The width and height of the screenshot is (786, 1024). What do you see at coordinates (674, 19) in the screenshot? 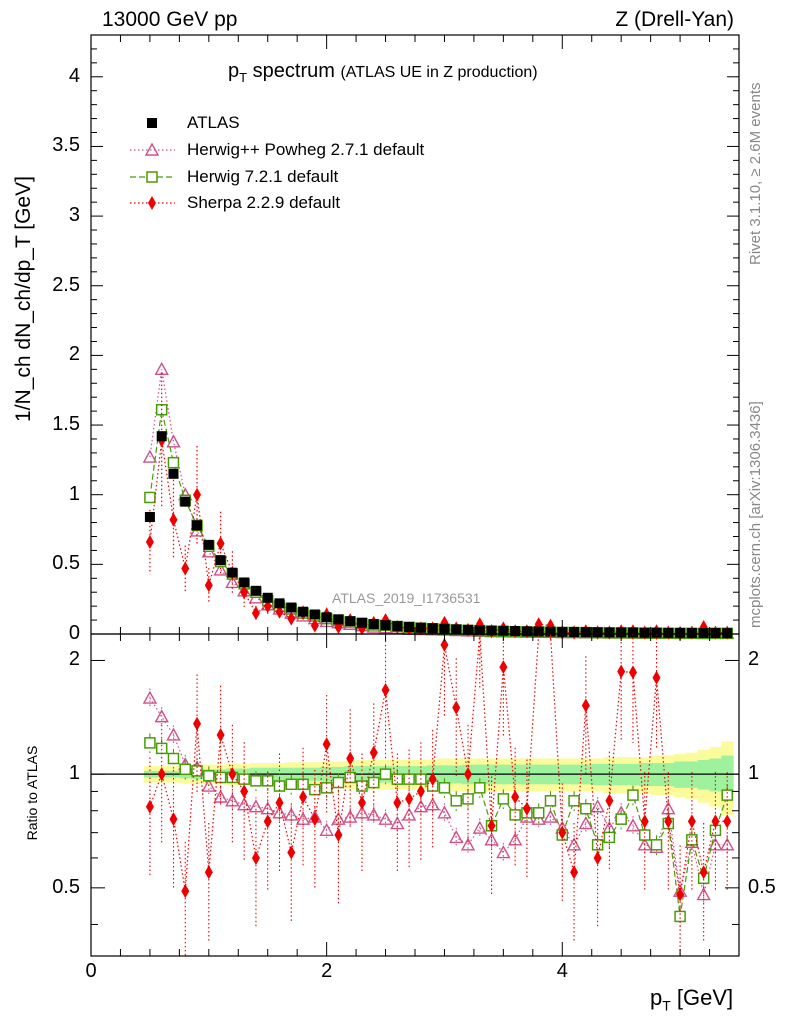
I see `header-right-label: Z (Drell-Yan)` at bounding box center [674, 19].